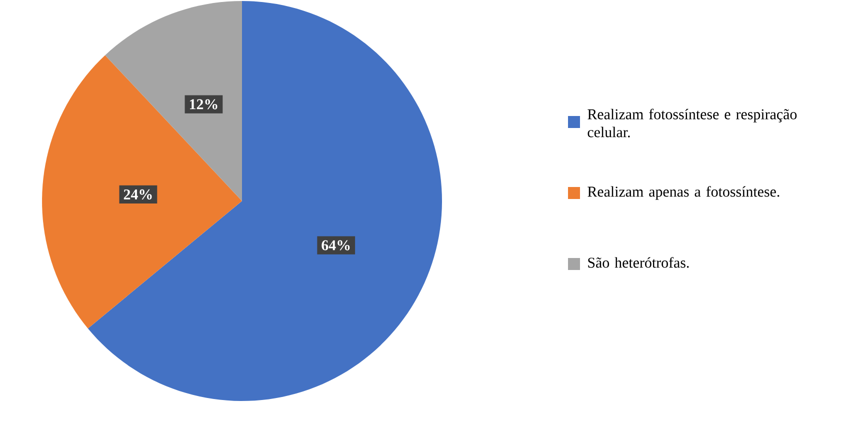 The height and width of the screenshot is (423, 842). Describe the element at coordinates (138, 194) in the screenshot. I see `data-label: 24%` at that location.